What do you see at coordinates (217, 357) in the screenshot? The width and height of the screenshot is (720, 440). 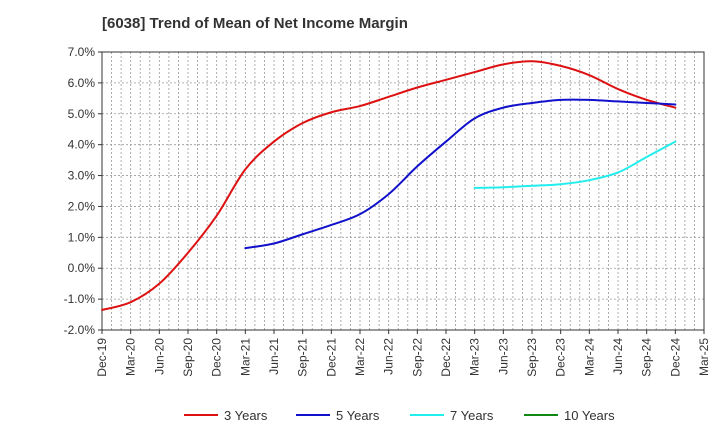 I see `x-tick-label: Dec-20` at bounding box center [217, 357].